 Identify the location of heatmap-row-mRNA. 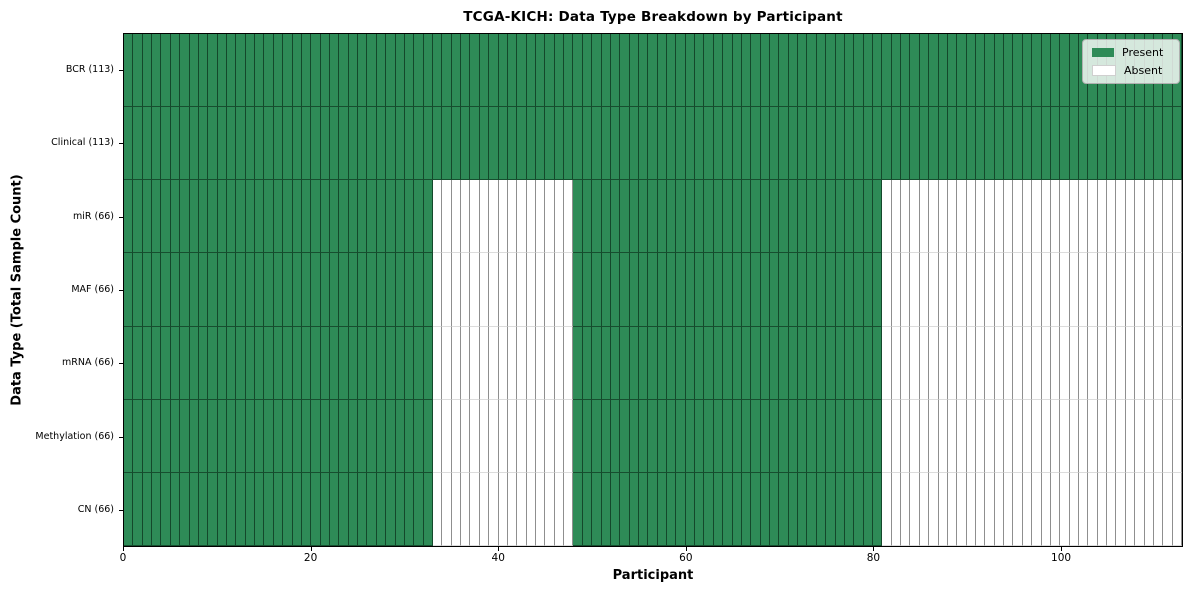
(653, 363).